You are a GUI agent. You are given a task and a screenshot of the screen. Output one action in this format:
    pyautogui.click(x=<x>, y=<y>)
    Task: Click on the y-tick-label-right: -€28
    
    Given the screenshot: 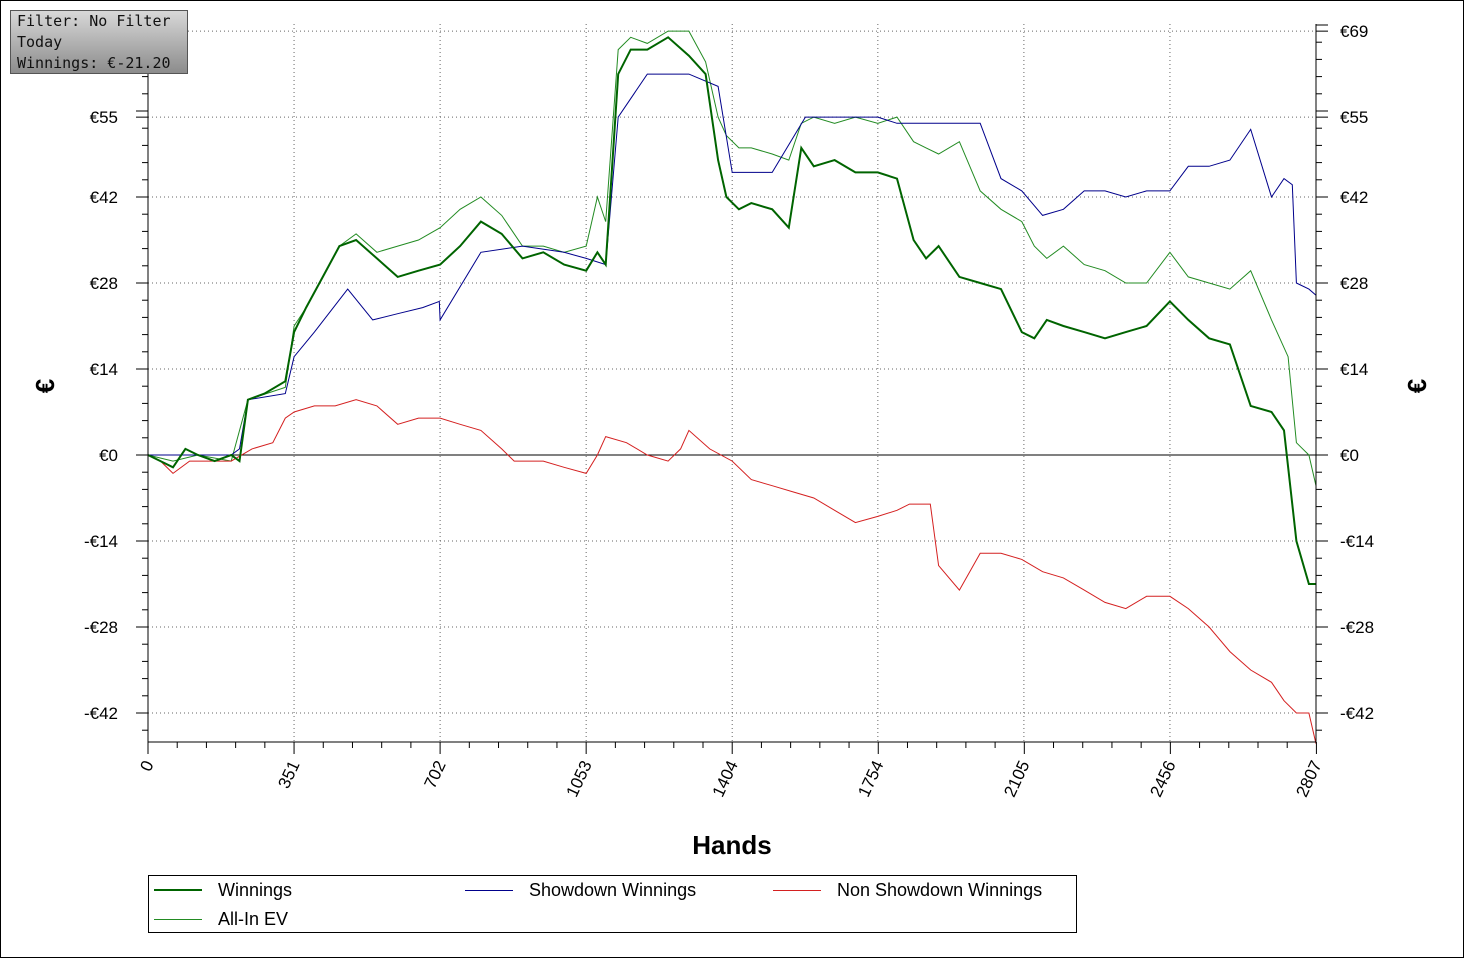 What is the action you would take?
    pyautogui.click(x=1357, y=627)
    